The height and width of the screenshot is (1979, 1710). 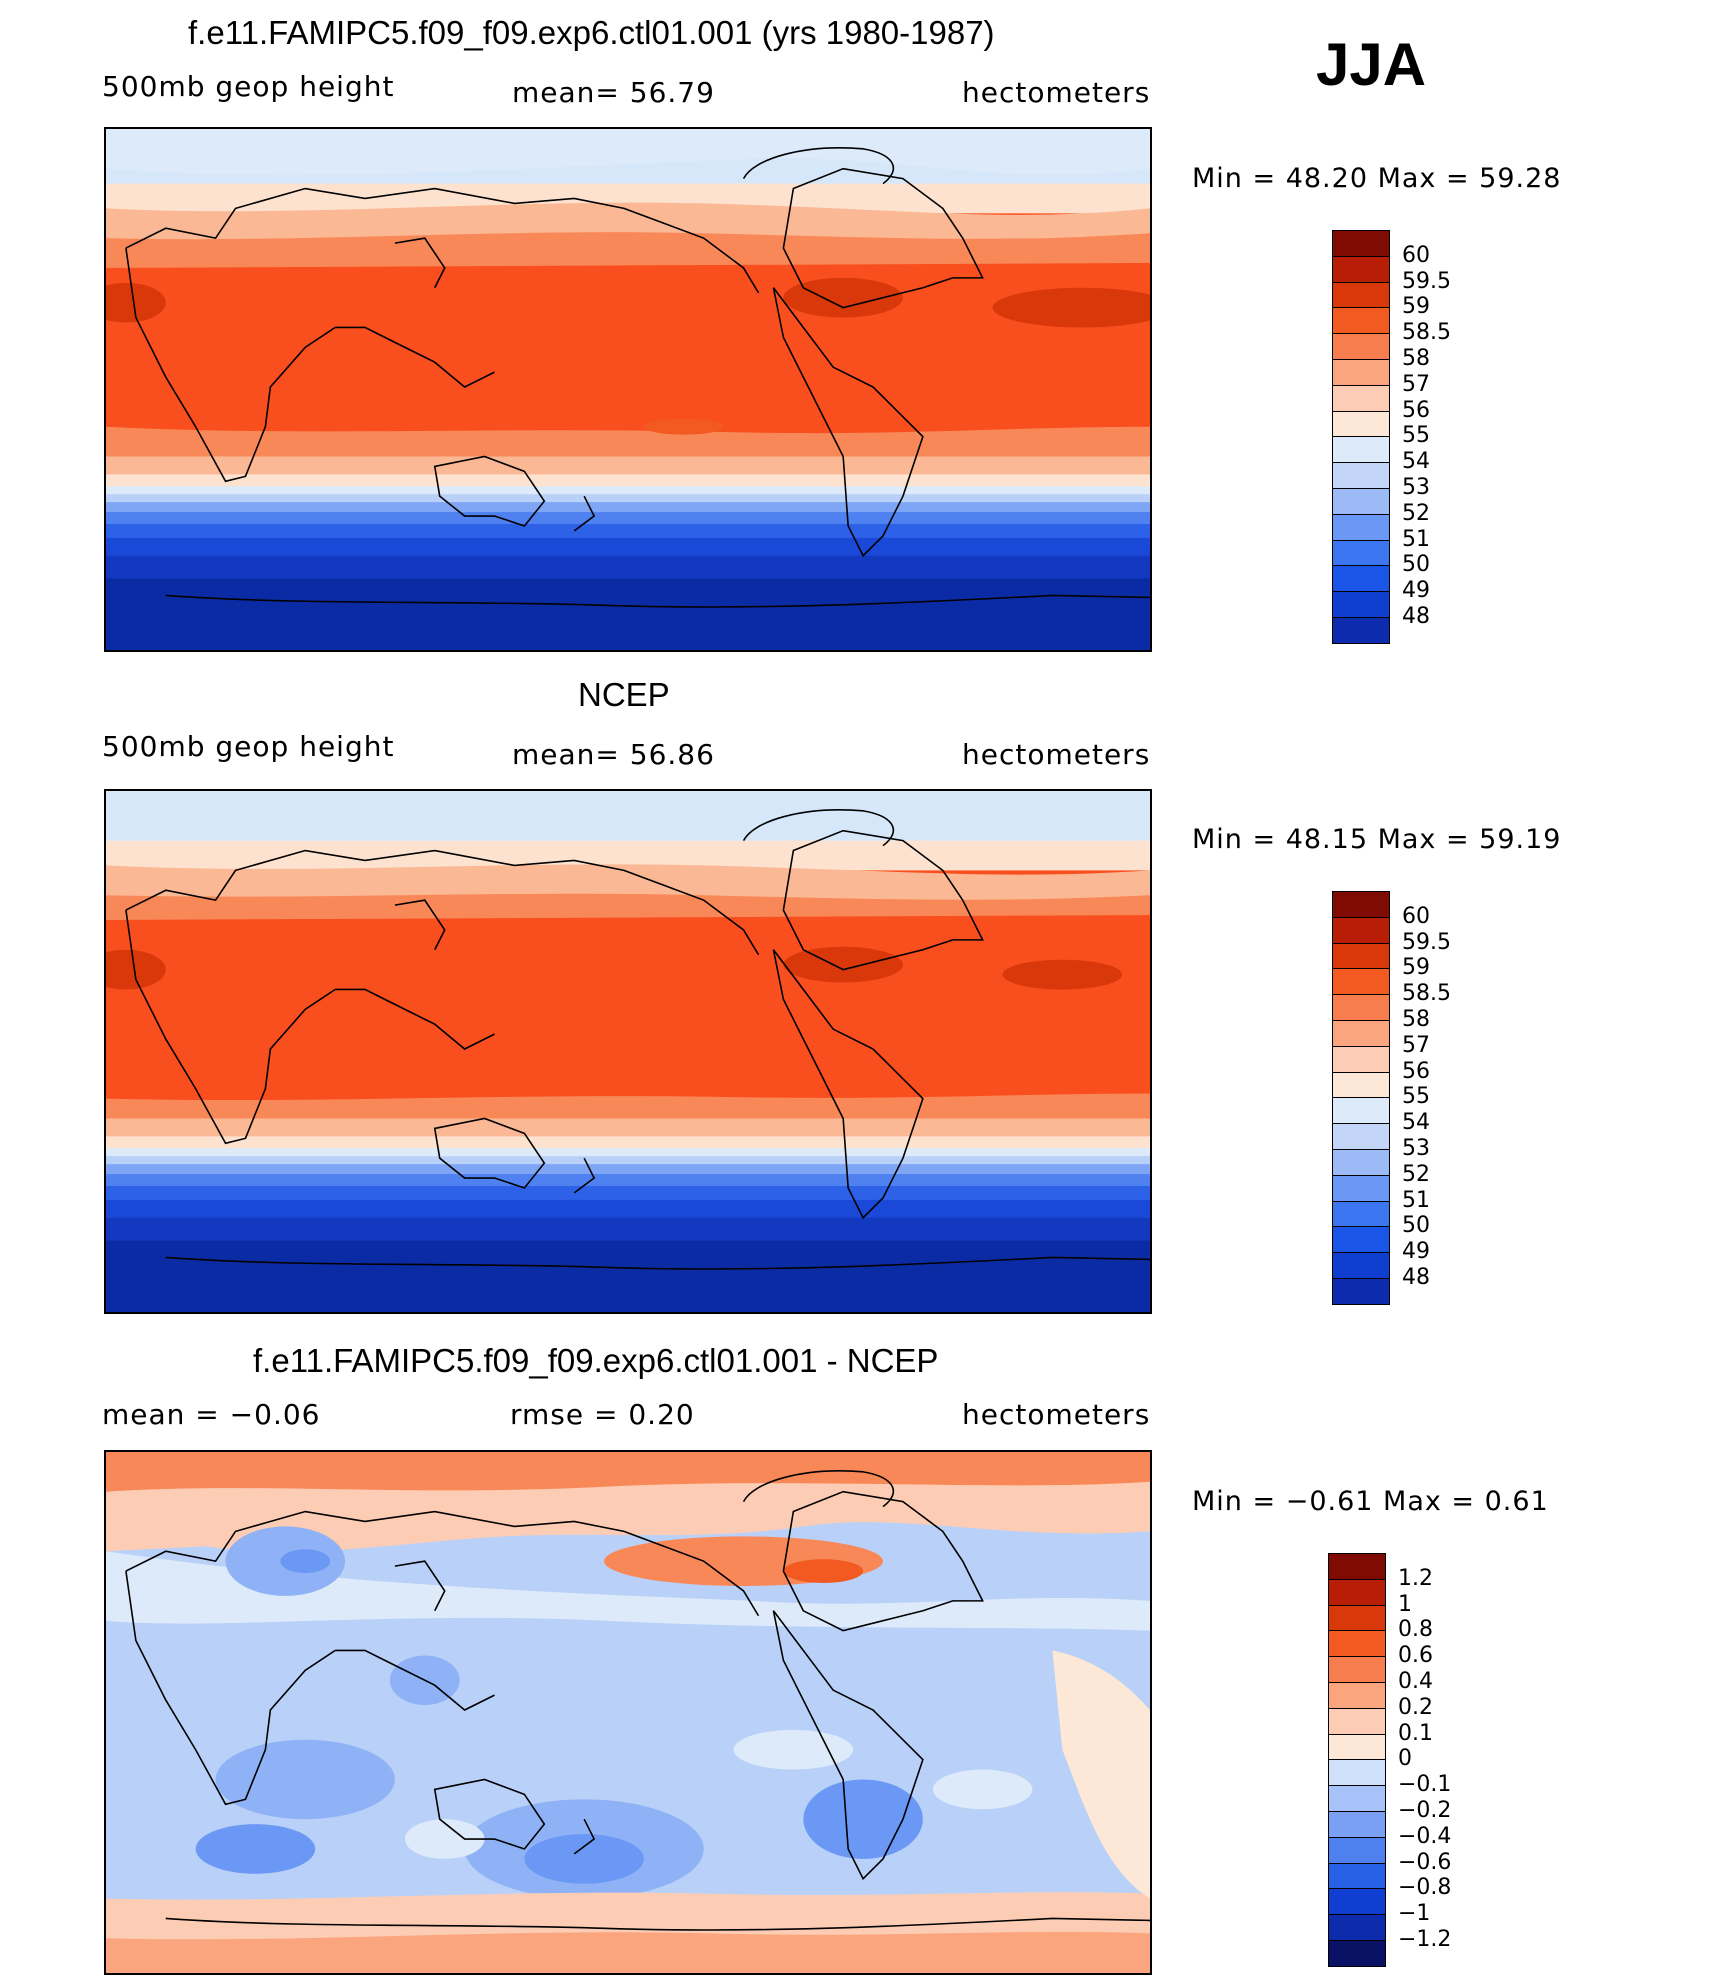 What do you see at coordinates (1425, 1939) in the screenshot?
I see `colorbar-label: −1.2` at bounding box center [1425, 1939].